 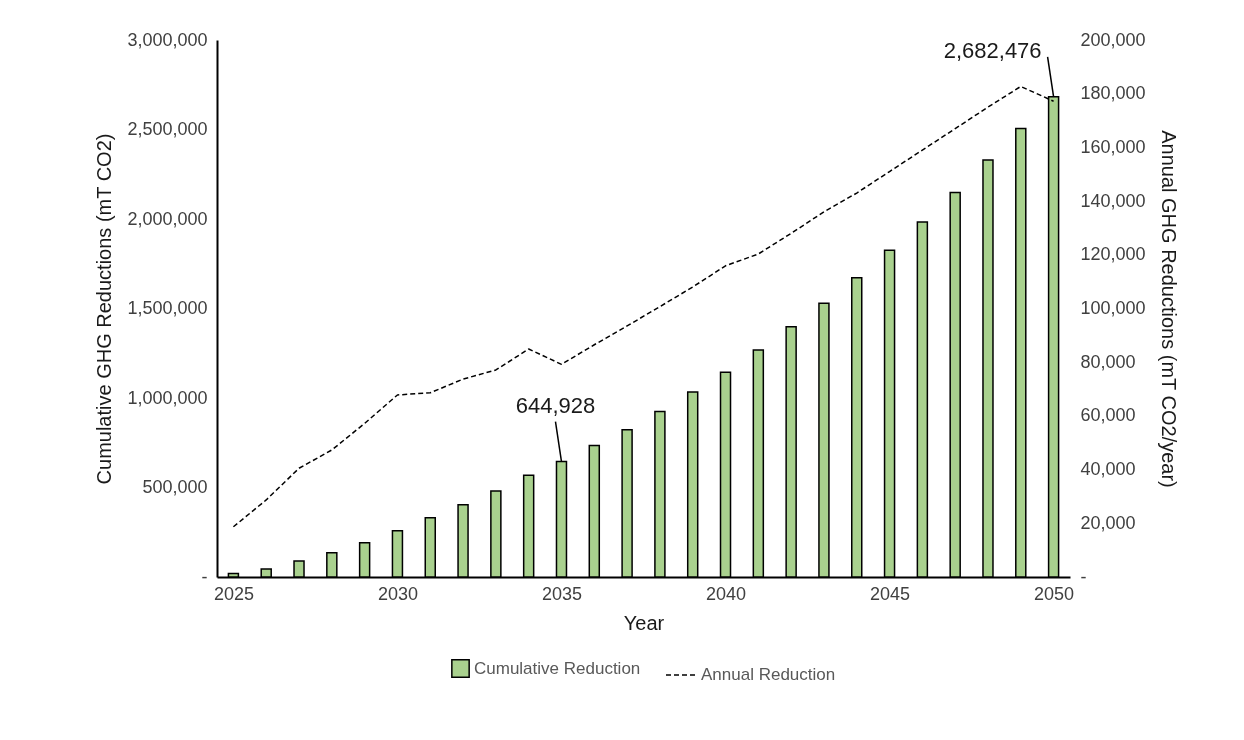 What do you see at coordinates (992, 50) in the screenshot?
I see `annotation: 2,682,476` at bounding box center [992, 50].